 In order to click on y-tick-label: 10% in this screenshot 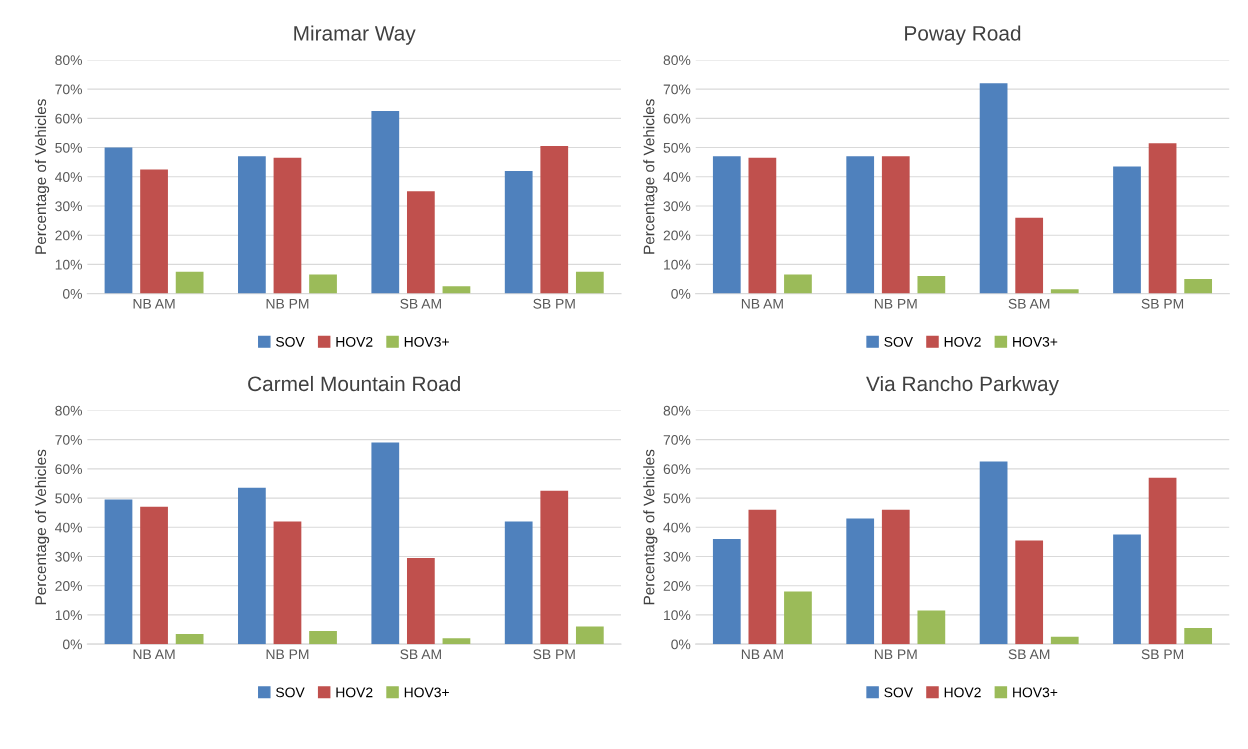, I will do `click(677, 264)`.